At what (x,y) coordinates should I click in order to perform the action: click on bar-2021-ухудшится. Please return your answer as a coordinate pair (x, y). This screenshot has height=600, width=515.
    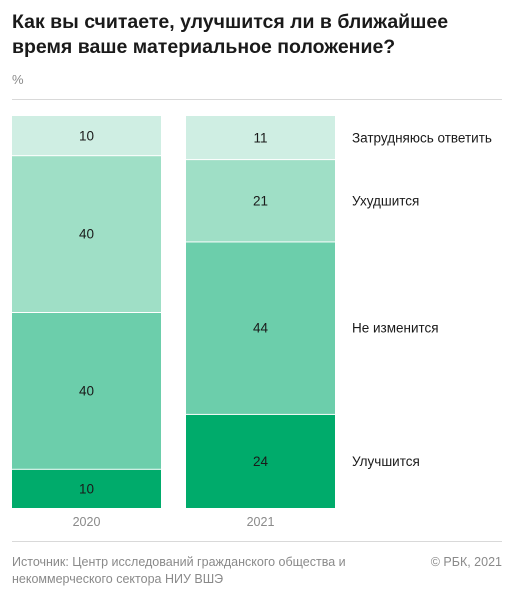
    Looking at the image, I should click on (260, 201).